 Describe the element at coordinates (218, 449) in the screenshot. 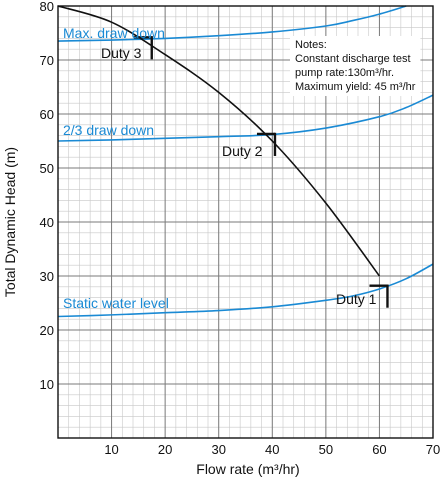

I see `x-tick-label: 30` at that location.